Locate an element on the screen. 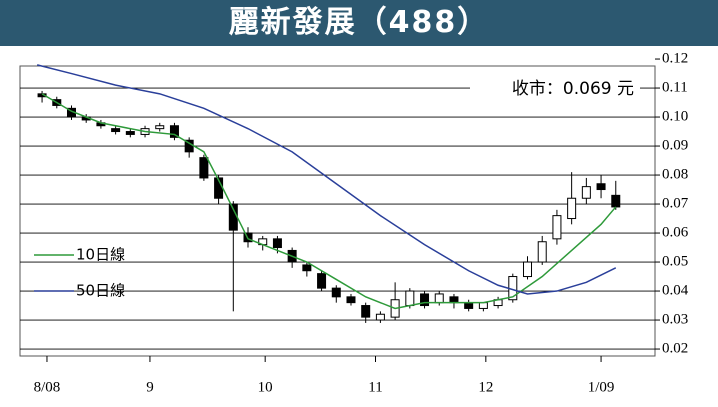 The height and width of the screenshot is (407, 718). y-tick-label: 0.04 is located at coordinates (675, 290).